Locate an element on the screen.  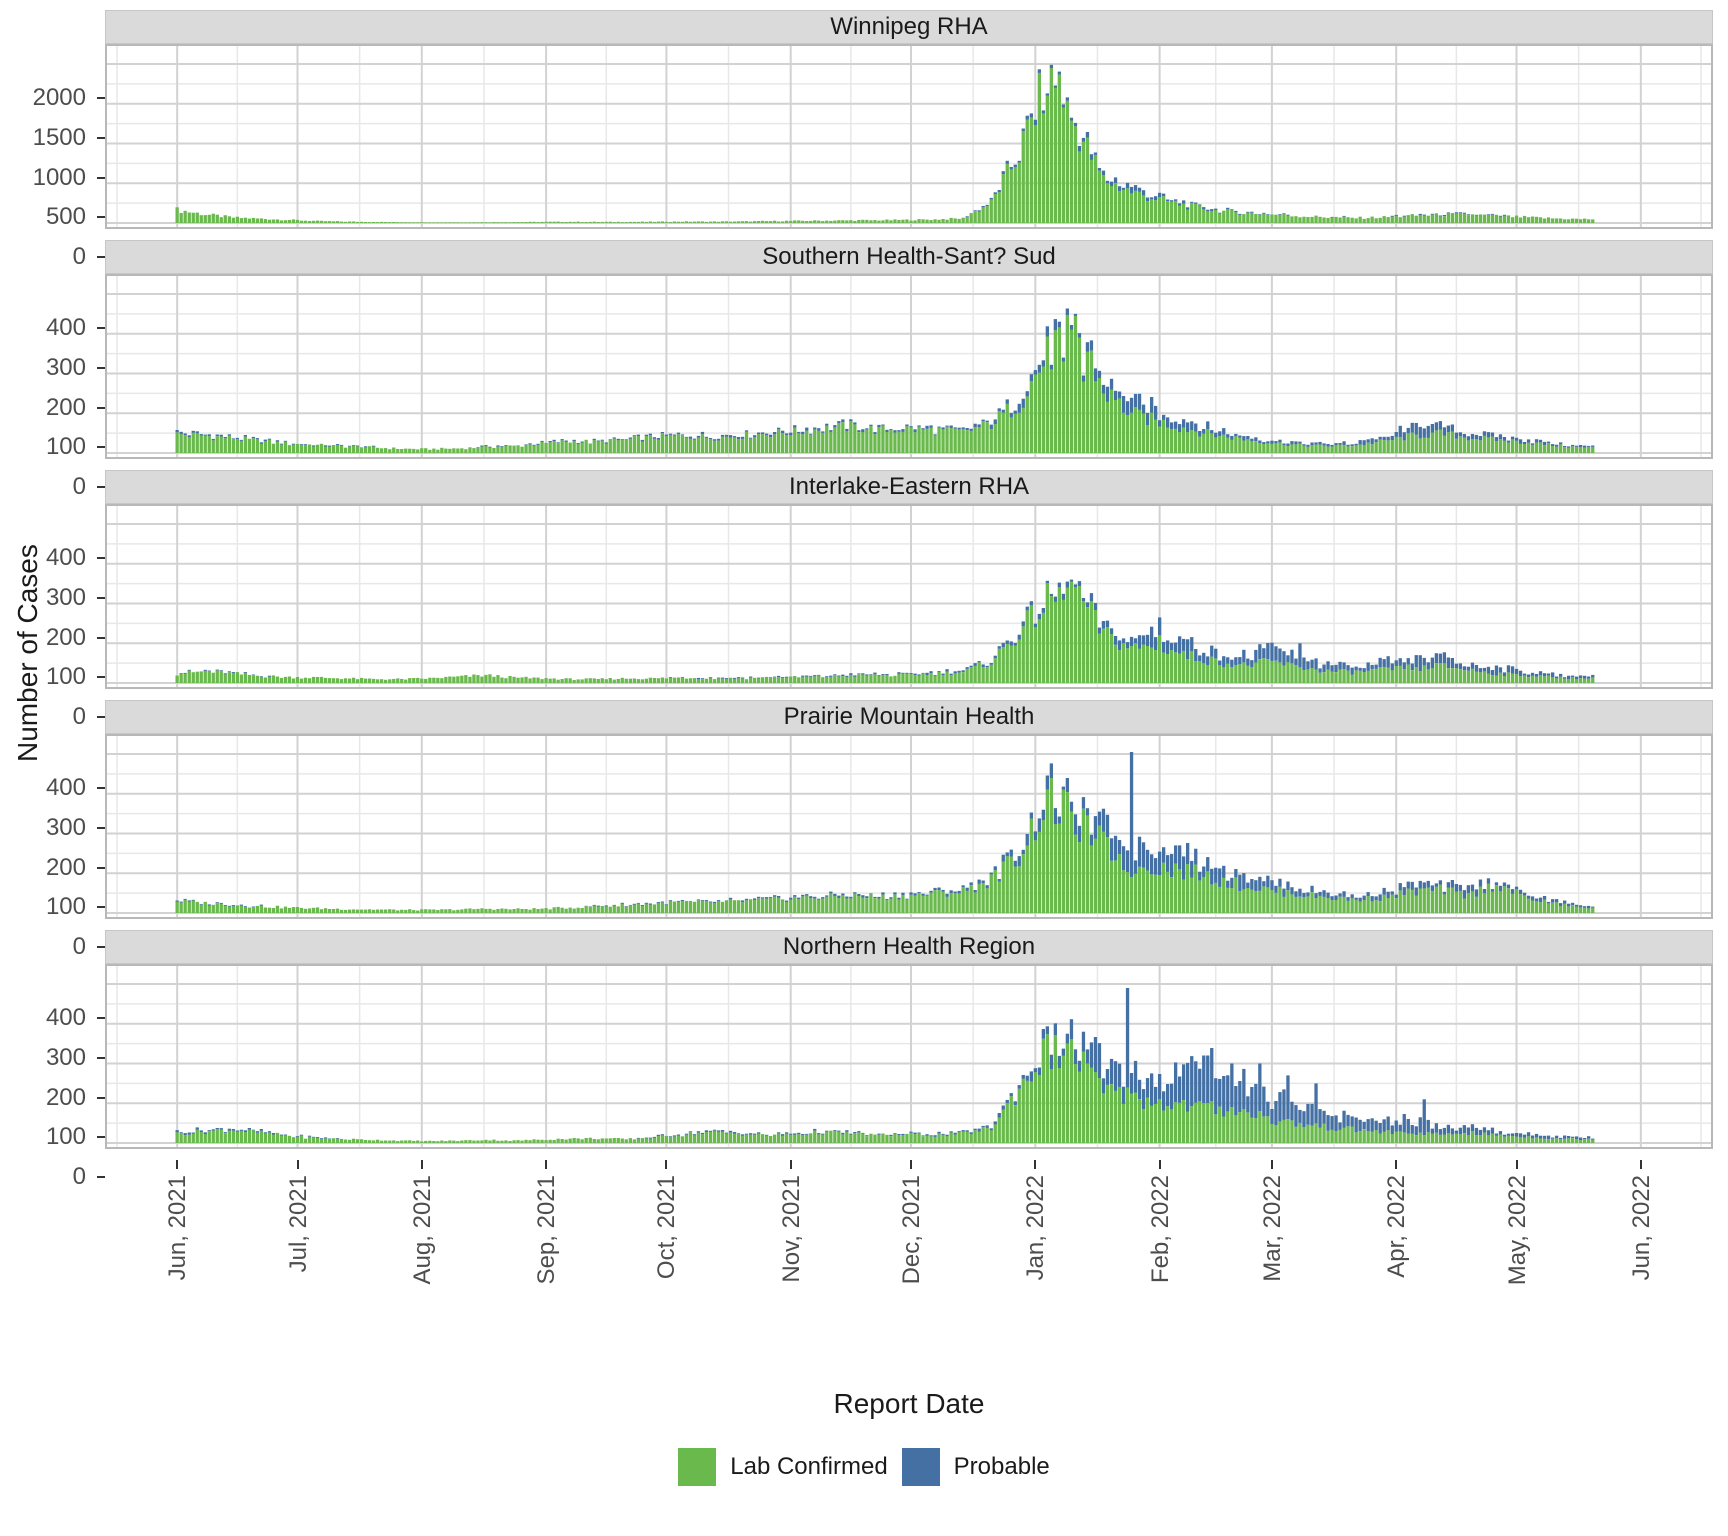
facet-strip: Winnipeg RHA is located at coordinates (909, 27).